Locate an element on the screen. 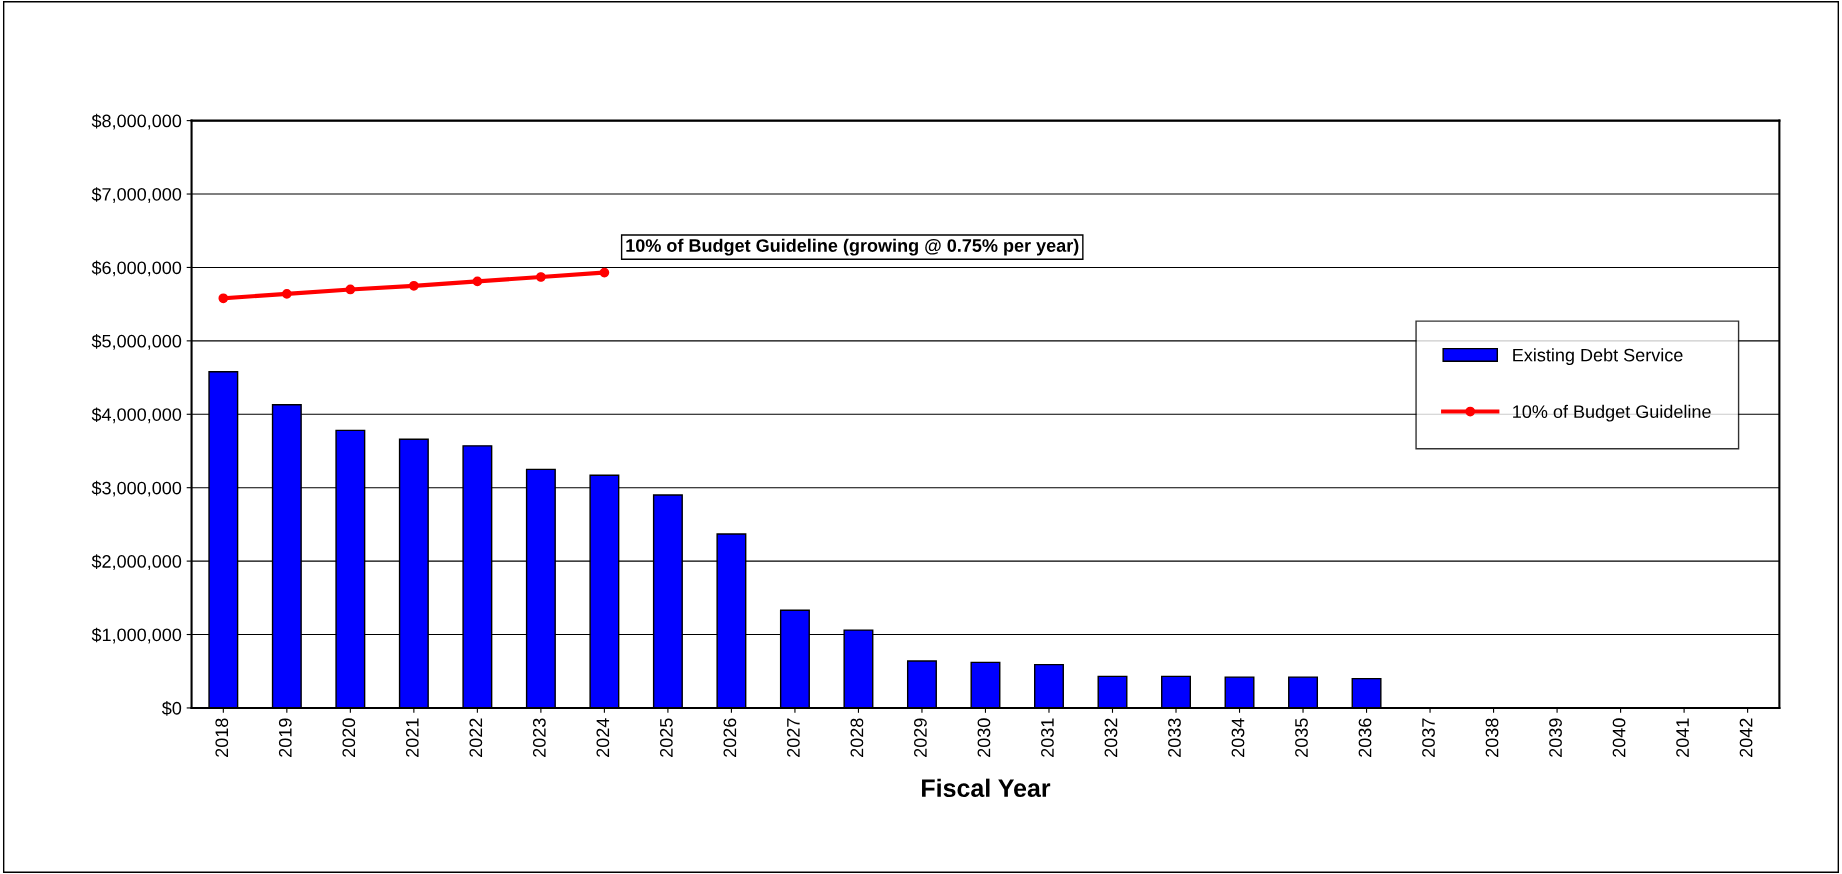 Image resolution: width=1842 pixels, height=874 pixels. legend-label: Existing Debt Service is located at coordinates (1598, 357).